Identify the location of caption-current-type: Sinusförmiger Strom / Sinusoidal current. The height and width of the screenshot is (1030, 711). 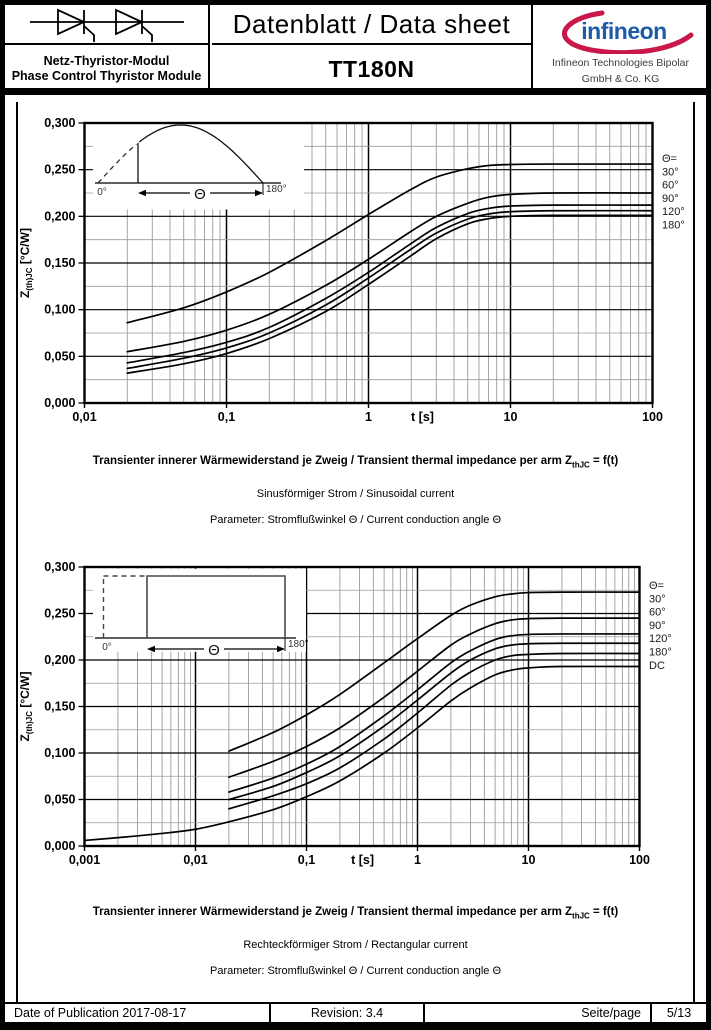
(355, 494).